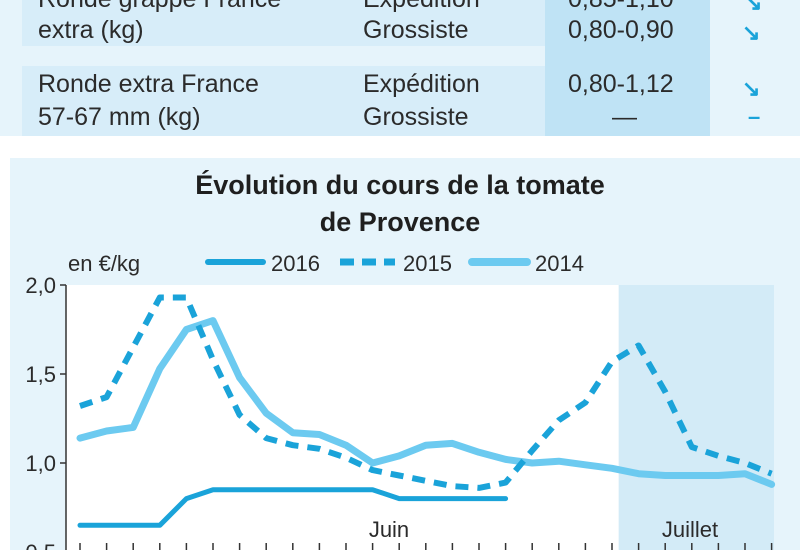 The width and height of the screenshot is (800, 550). I want to click on y-tick-label: 2,0, so click(40, 285).